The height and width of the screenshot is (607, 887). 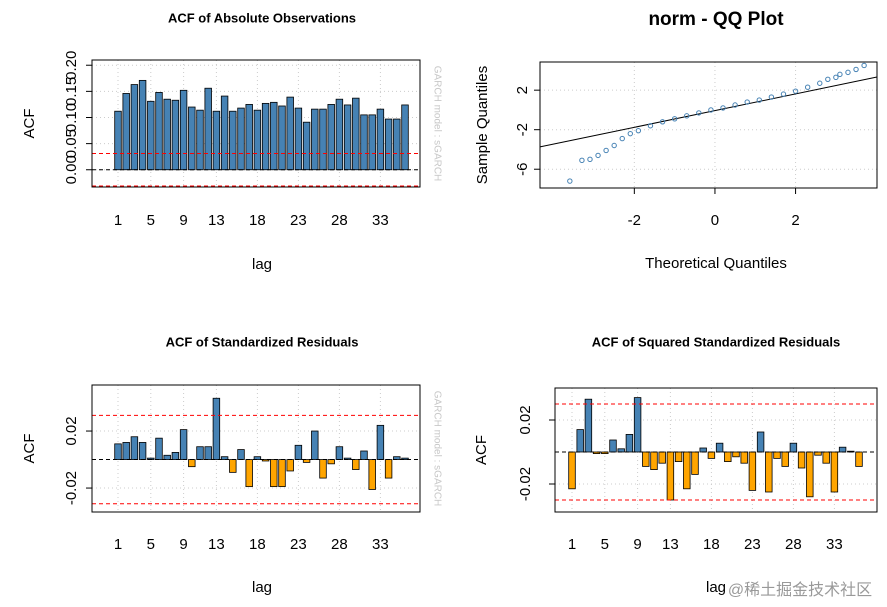 I want to click on x-tick-label: -2, so click(x=634, y=220).